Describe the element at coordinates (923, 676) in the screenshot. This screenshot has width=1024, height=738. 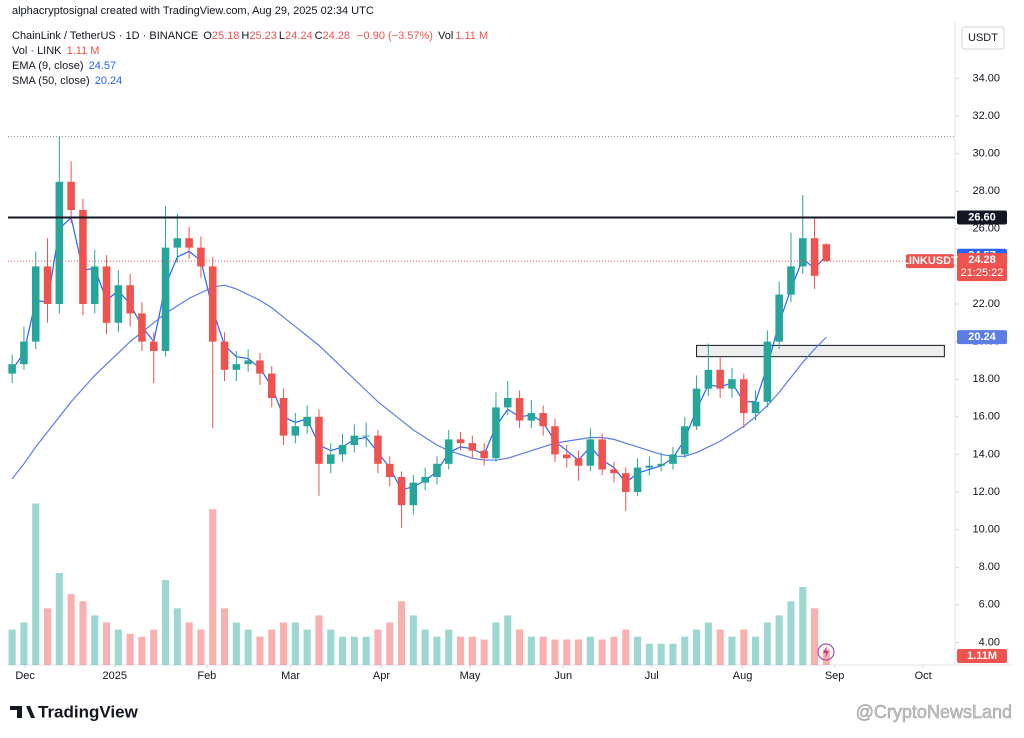
I see `x-tick-label: Oct` at that location.